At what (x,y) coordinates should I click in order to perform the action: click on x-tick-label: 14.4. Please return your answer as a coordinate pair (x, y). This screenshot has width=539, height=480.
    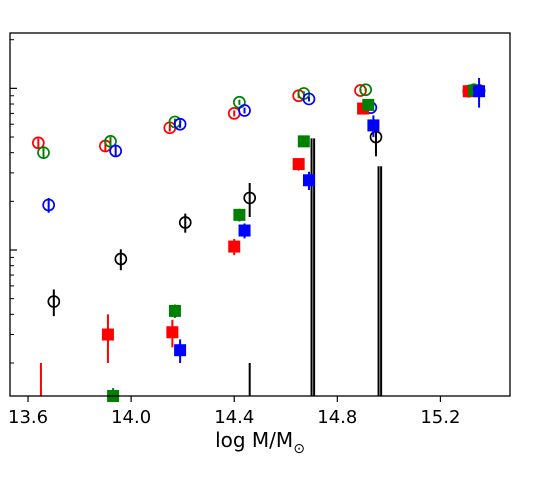
    Looking at the image, I should click on (234, 417).